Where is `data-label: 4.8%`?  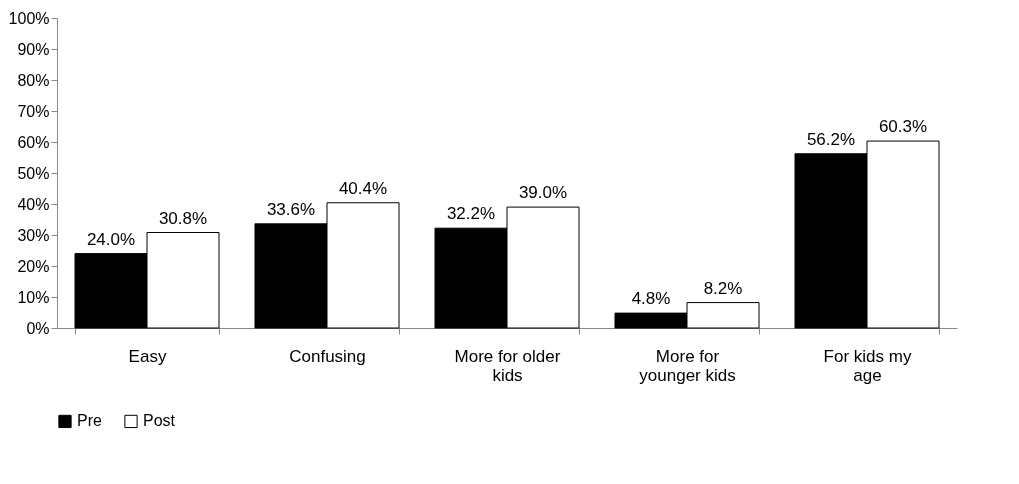
data-label: 4.8% is located at coordinates (651, 299).